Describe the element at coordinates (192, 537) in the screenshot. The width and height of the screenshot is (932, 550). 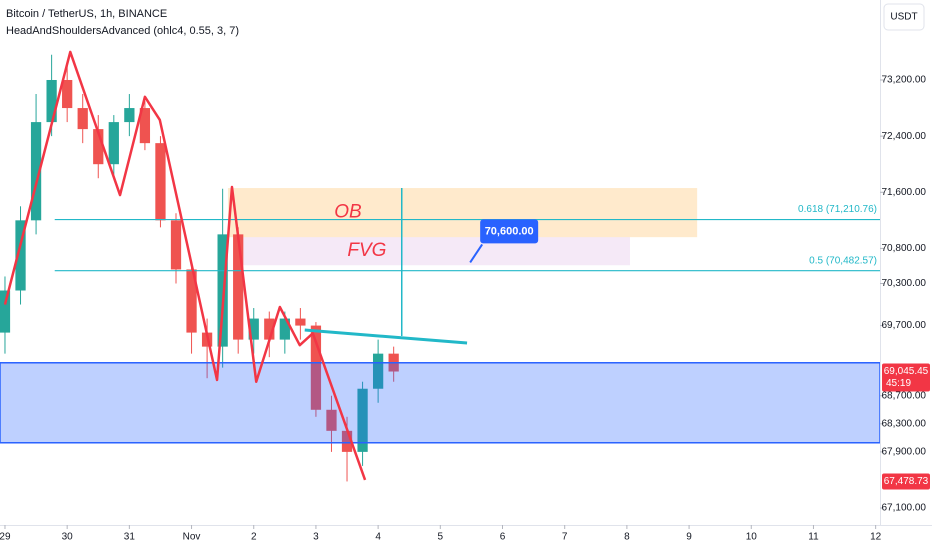
I see `x-tick-label: Nov` at that location.